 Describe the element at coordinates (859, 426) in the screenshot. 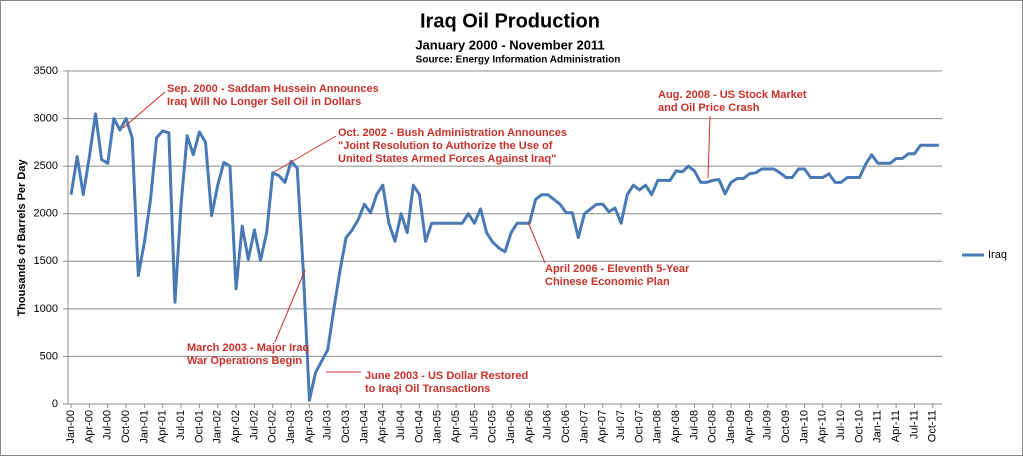

I see `x-tick-label: Oct-10` at that location.